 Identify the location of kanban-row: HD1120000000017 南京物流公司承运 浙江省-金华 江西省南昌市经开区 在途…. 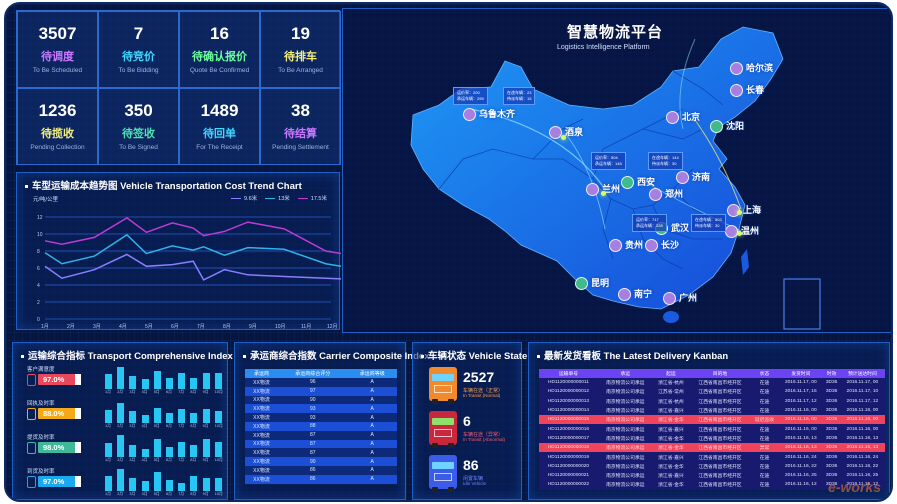
(712, 438).